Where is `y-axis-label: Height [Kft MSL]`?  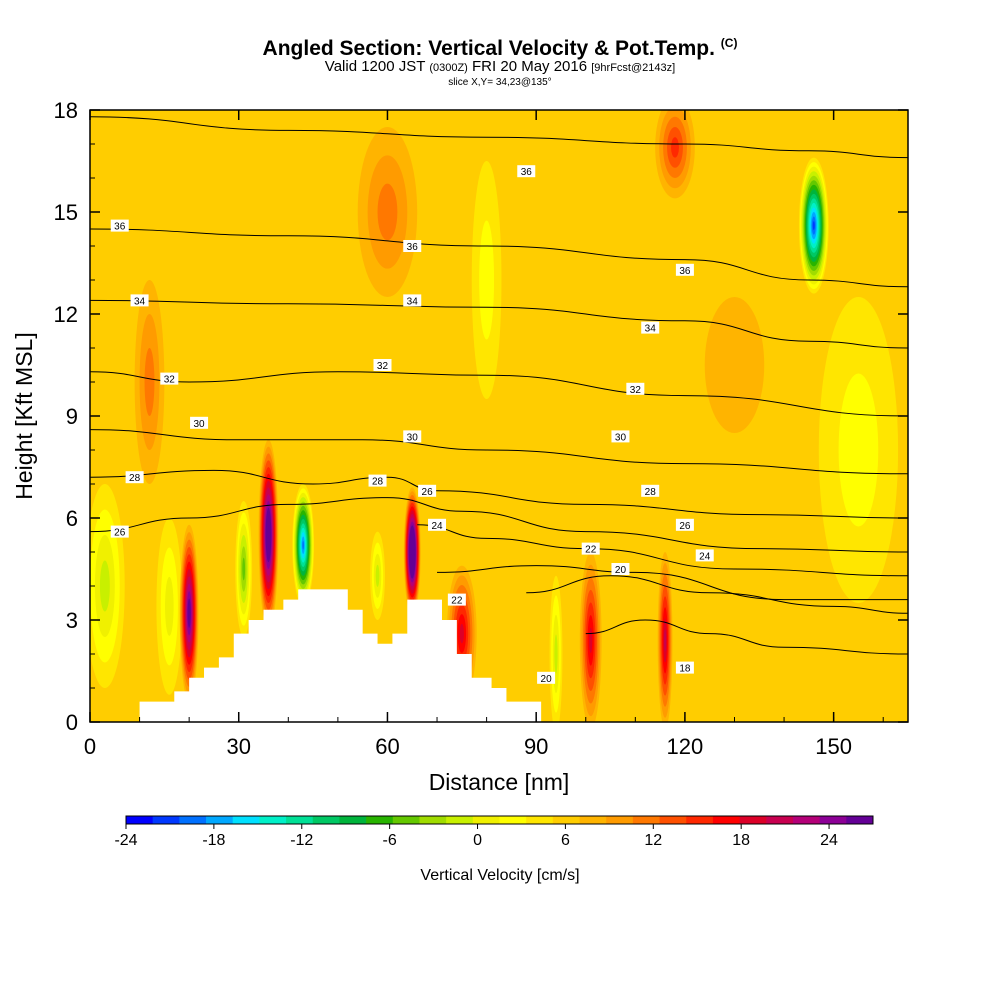
y-axis-label: Height [Kft MSL] is located at coordinates (24, 415).